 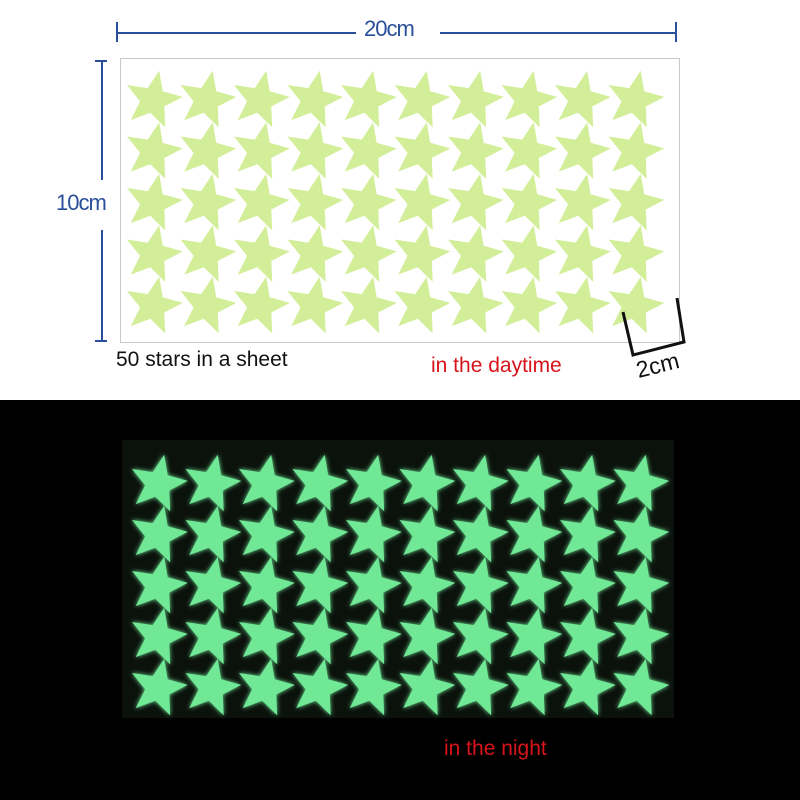 What do you see at coordinates (496, 365) in the screenshot?
I see `daytime-caption: in the daytime` at bounding box center [496, 365].